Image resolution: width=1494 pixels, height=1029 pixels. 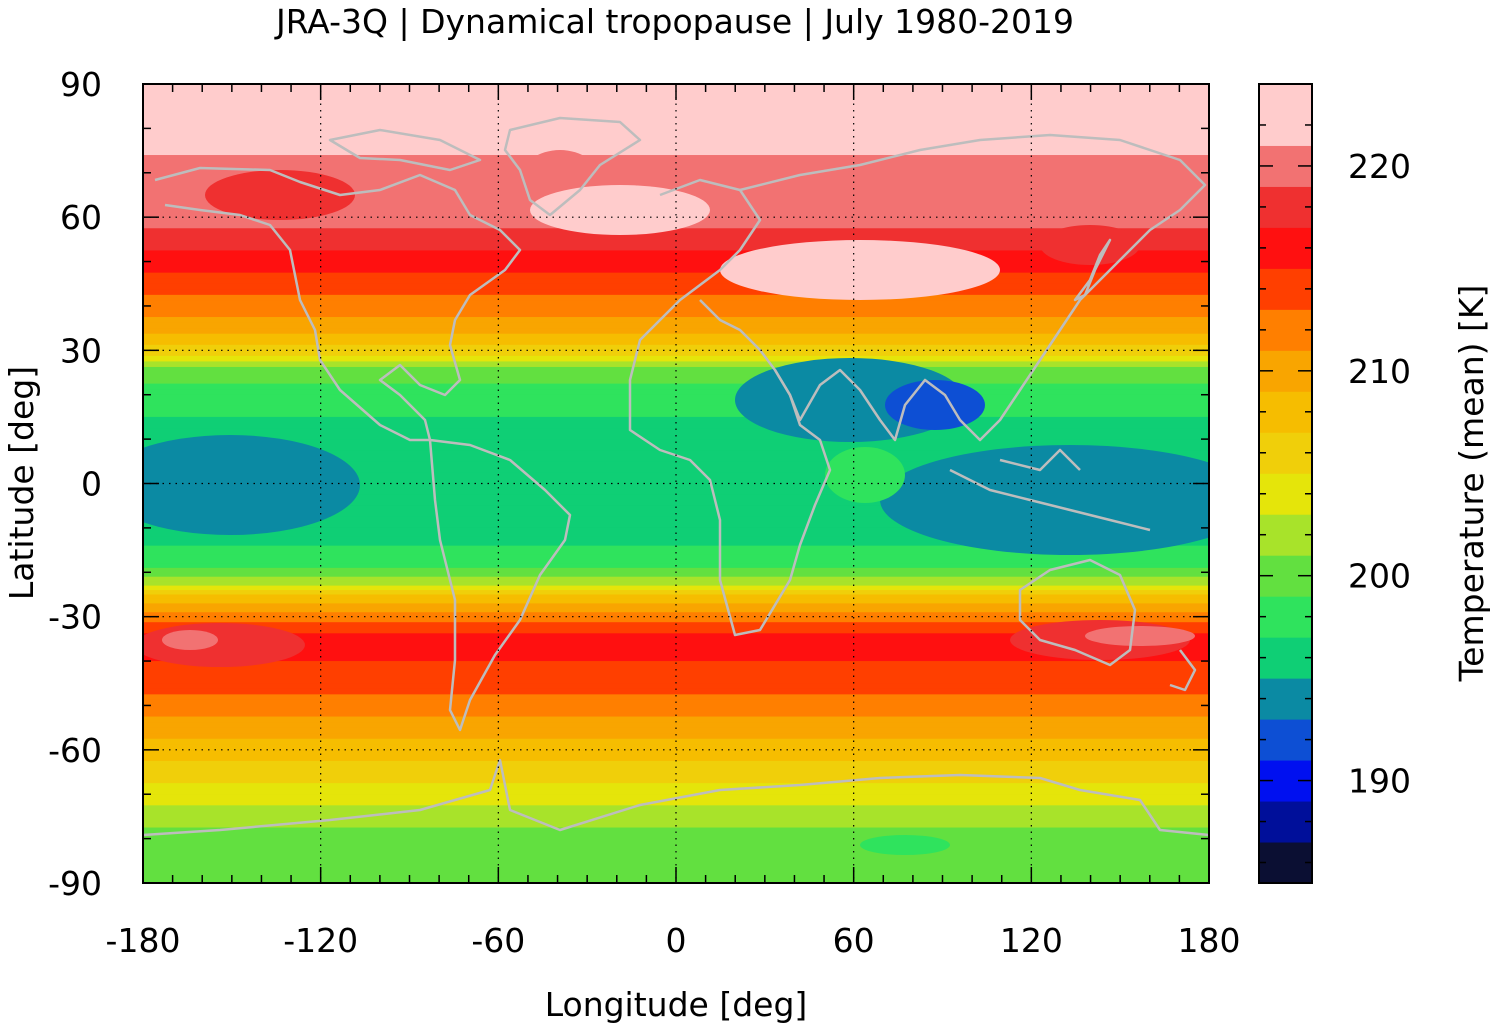 I want to click on colorbar-tick-label: 190, so click(x=1379, y=781).